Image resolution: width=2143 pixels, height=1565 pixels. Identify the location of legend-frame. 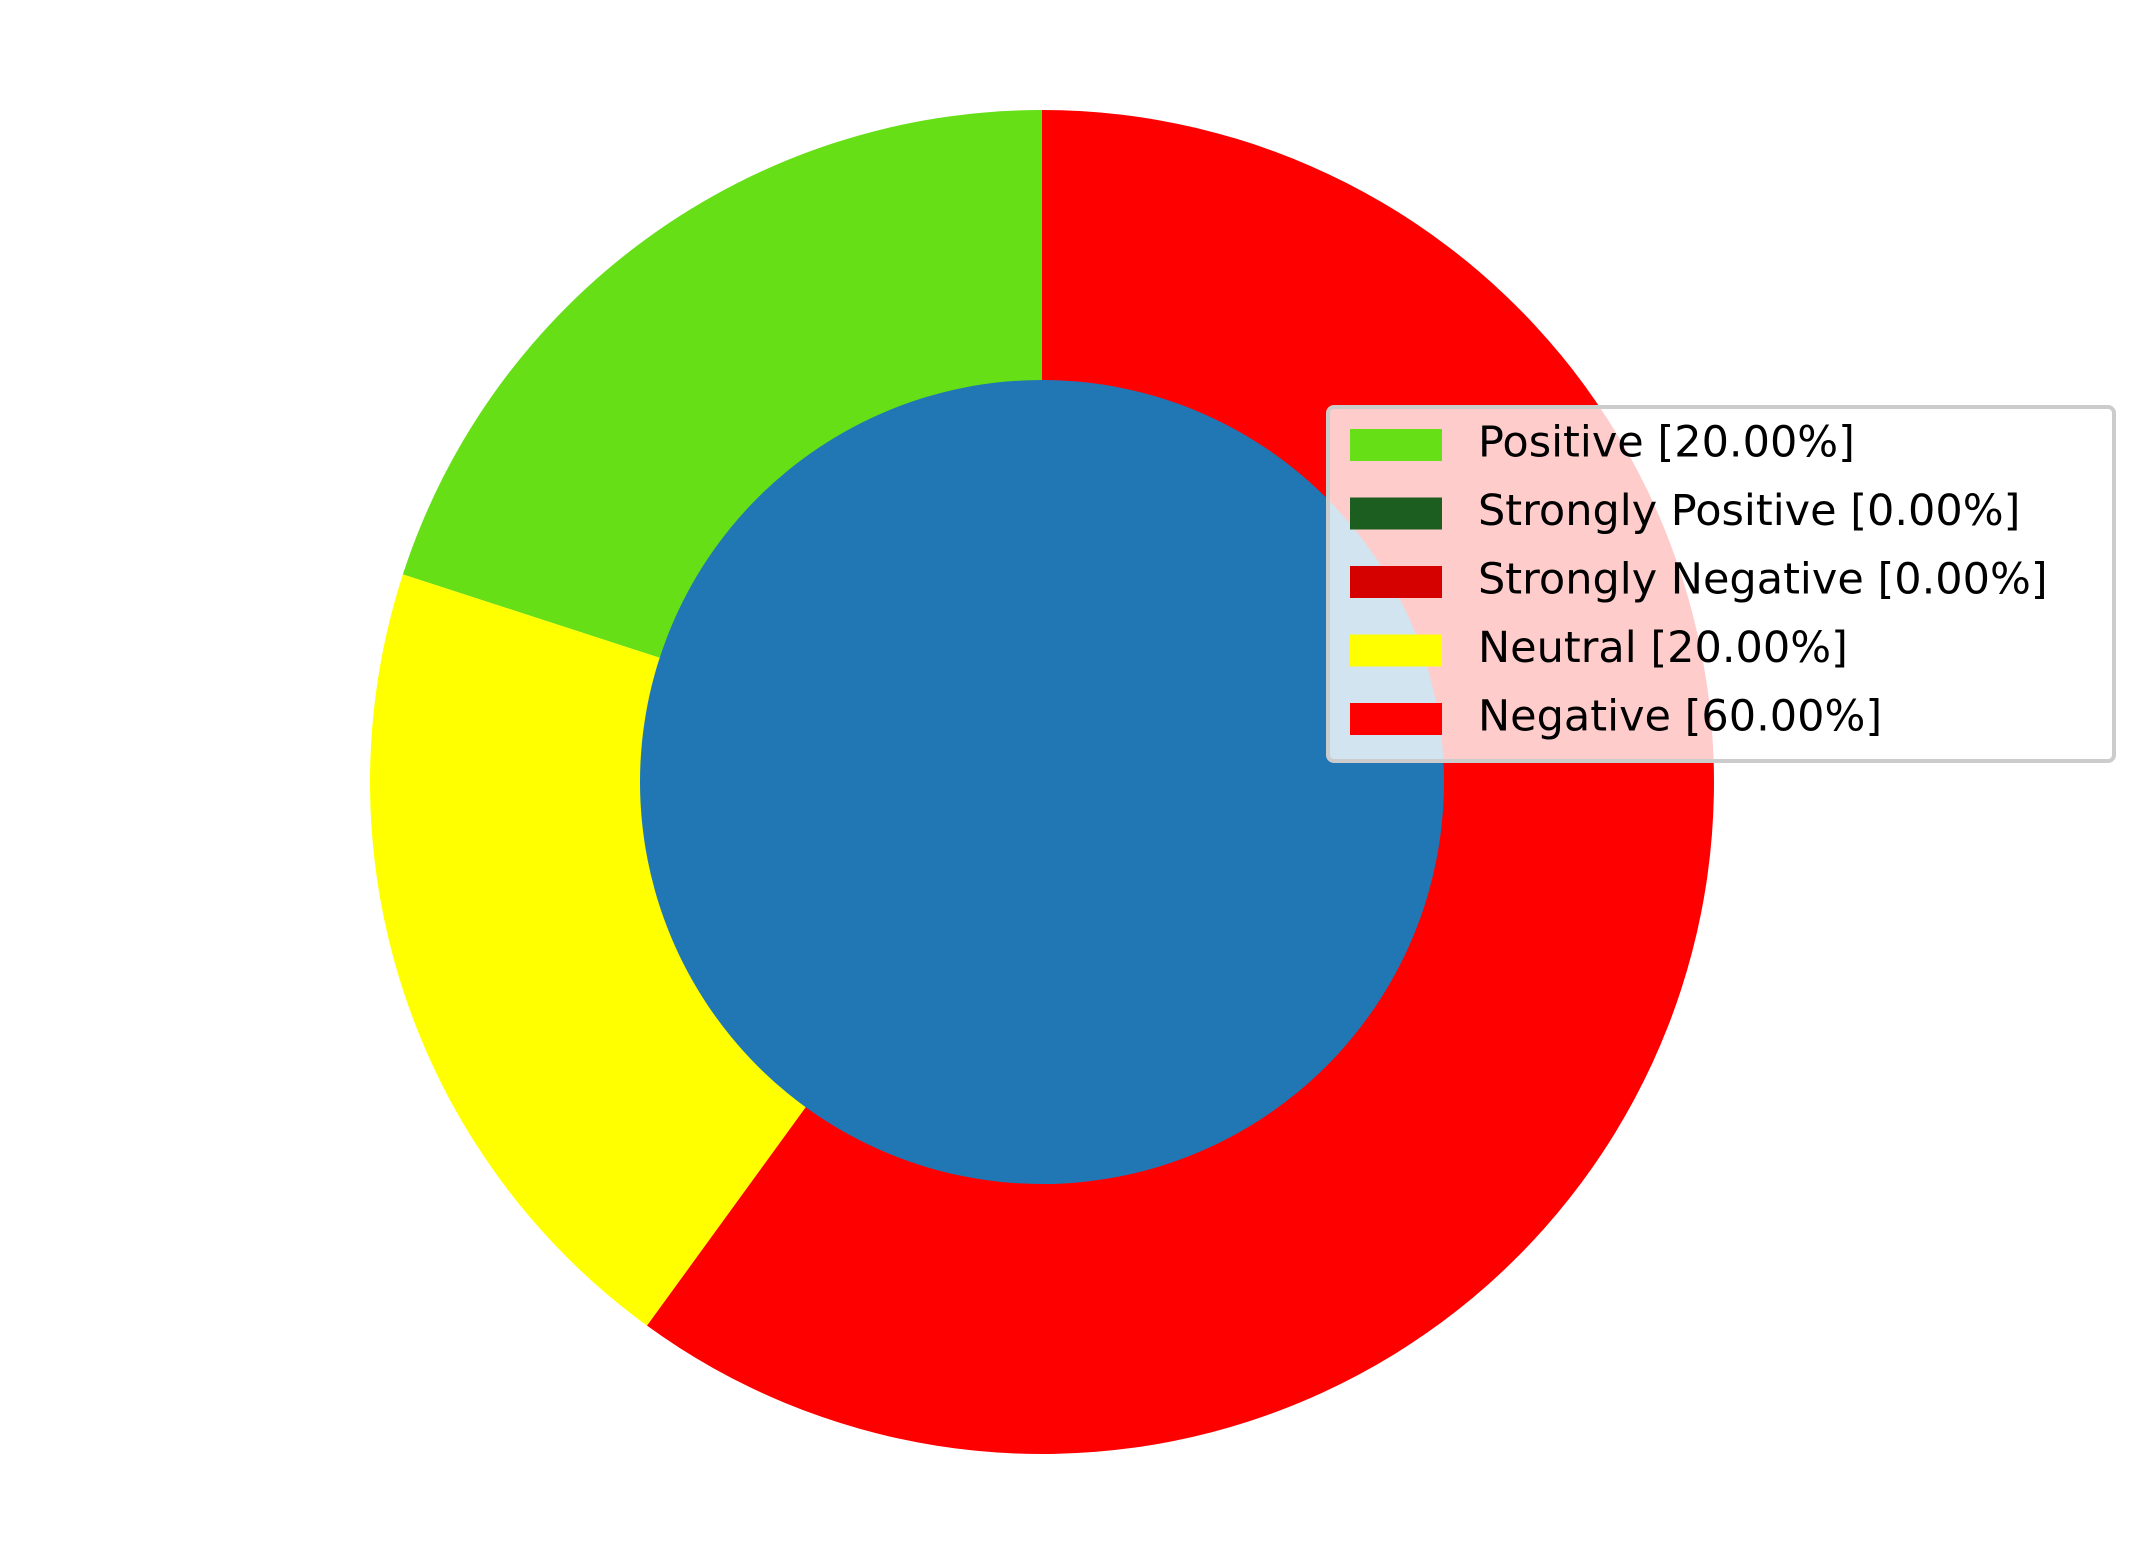
(1721, 584).